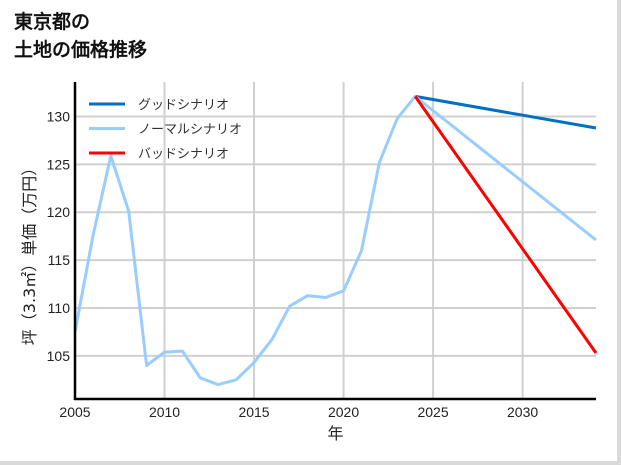 This screenshot has height=465, width=621. I want to click on y-tick-label: 125, so click(59, 164).